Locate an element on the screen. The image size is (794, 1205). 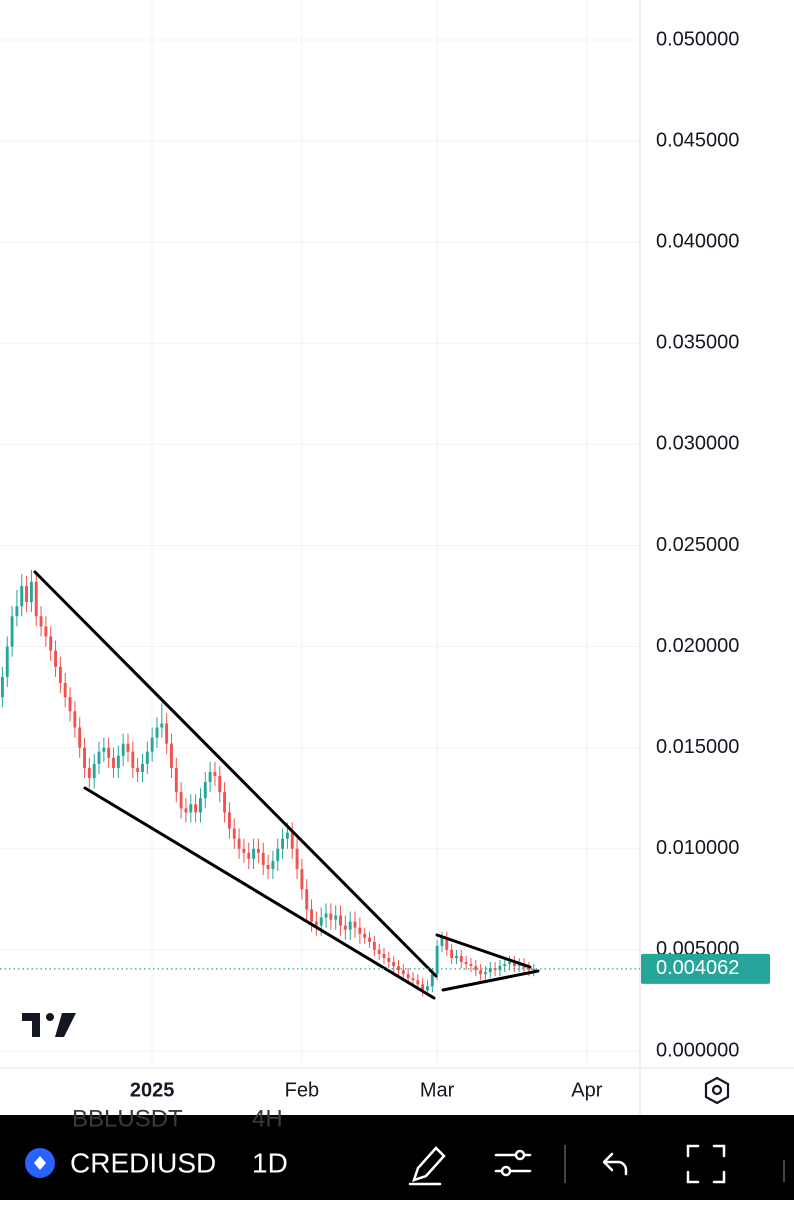
x-tick-label: Mar is located at coordinates (437, 1090).